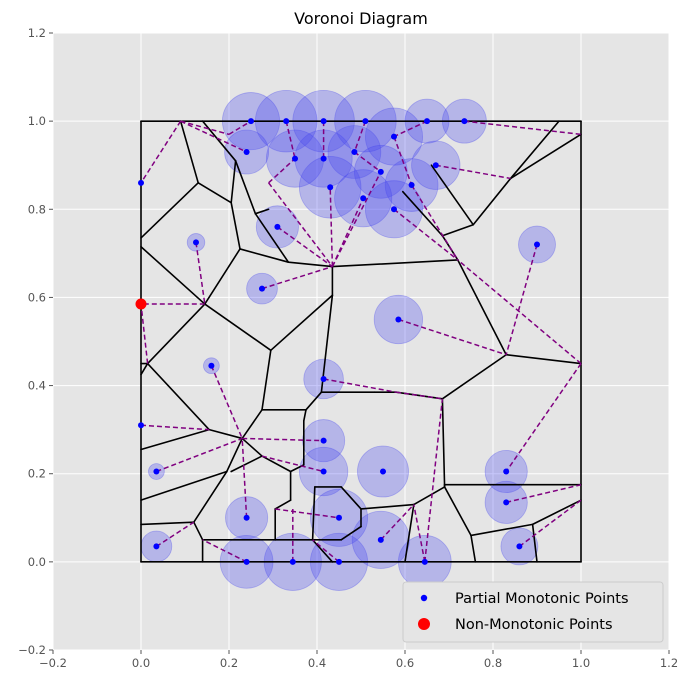  Describe the element at coordinates (405, 663) in the screenshot. I see `x-tick-label: 0.6` at that location.